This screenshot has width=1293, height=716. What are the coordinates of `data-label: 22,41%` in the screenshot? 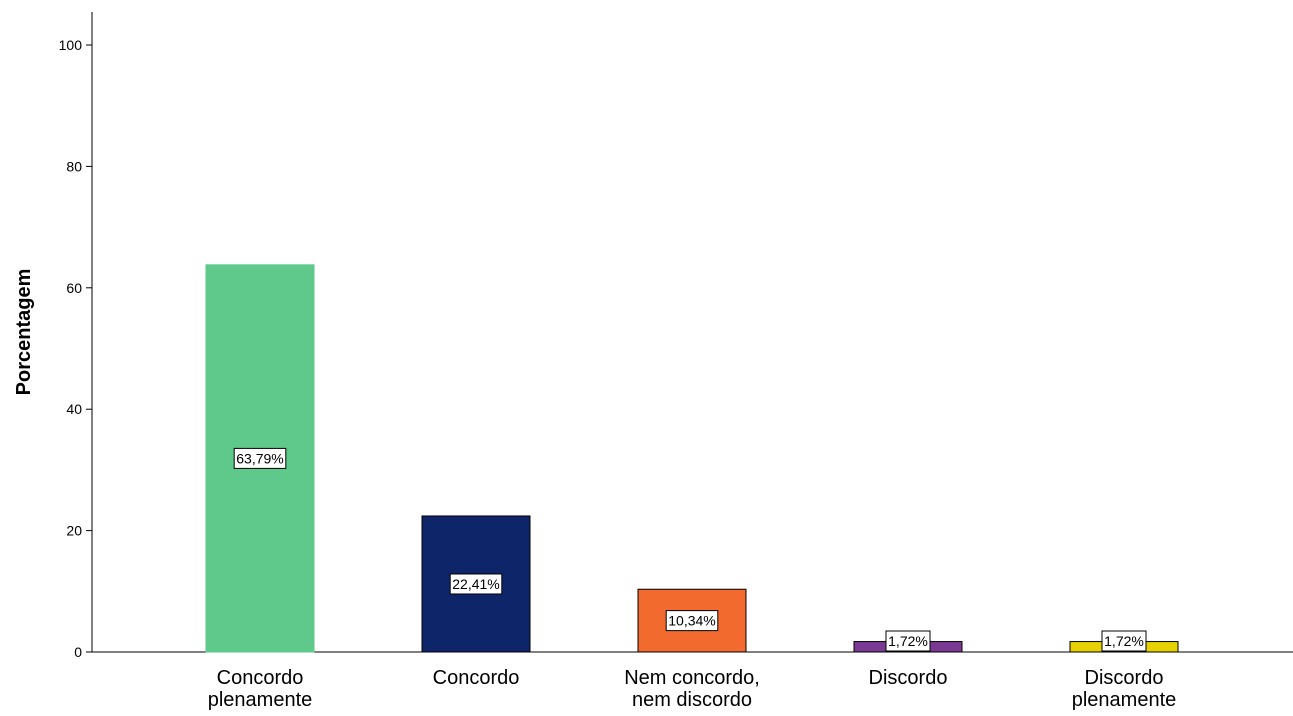 It's located at (476, 584).